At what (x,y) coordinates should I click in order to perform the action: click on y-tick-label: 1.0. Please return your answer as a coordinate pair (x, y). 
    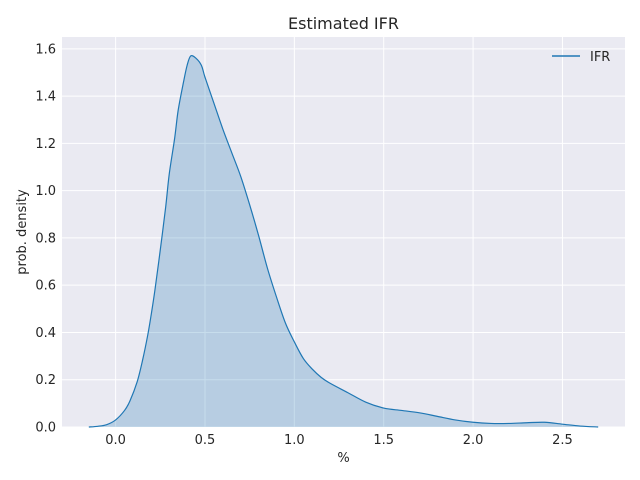
    Looking at the image, I should click on (45, 191).